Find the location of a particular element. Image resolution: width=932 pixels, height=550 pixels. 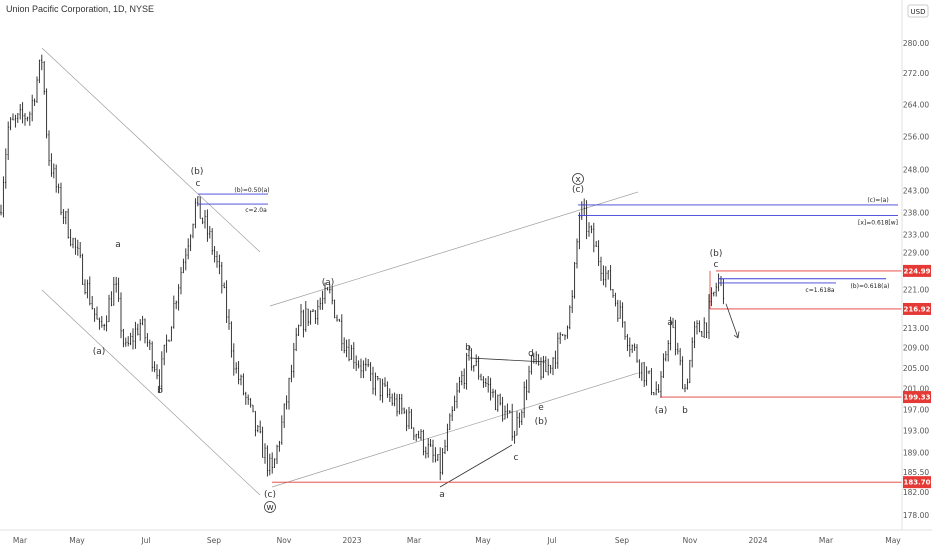

y-tick-label: 201.00 is located at coordinates (916, 388).